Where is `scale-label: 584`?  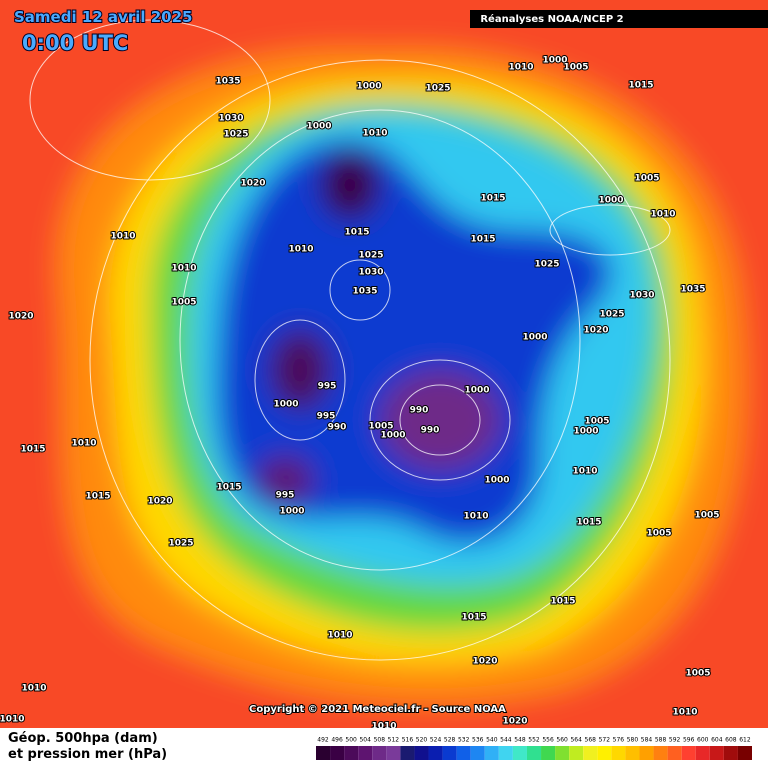 scale-label: 584 is located at coordinates (647, 740).